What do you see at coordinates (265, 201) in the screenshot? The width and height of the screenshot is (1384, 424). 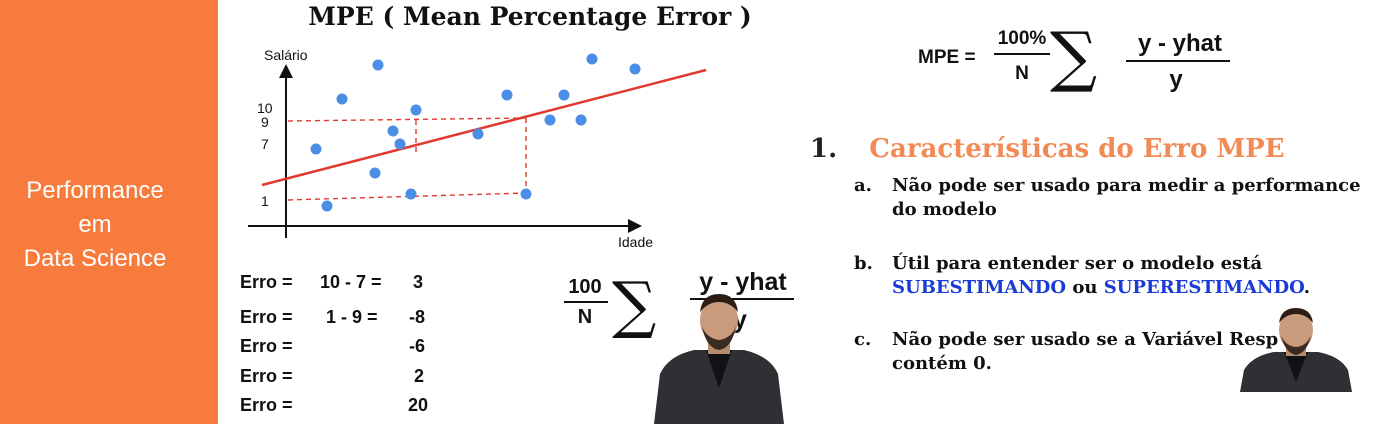 I see `y-tick-1: 1` at bounding box center [265, 201].